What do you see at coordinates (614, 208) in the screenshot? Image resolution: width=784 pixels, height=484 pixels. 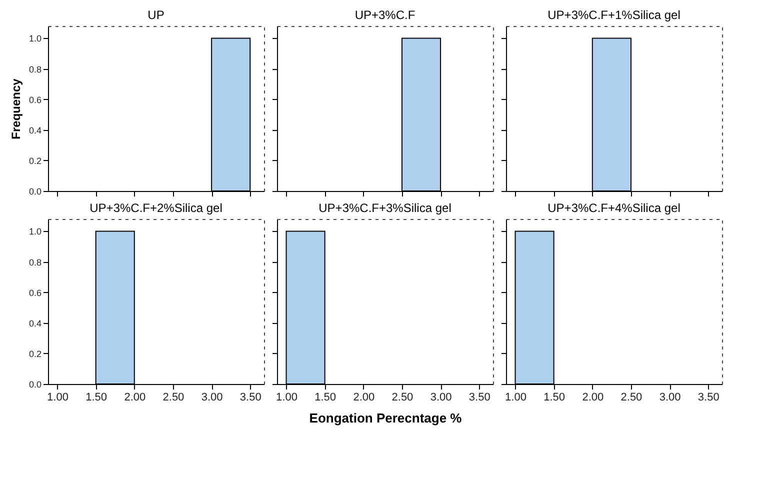 I see `chart-title: UP+3%C.F+4%Silica gel` at bounding box center [614, 208].